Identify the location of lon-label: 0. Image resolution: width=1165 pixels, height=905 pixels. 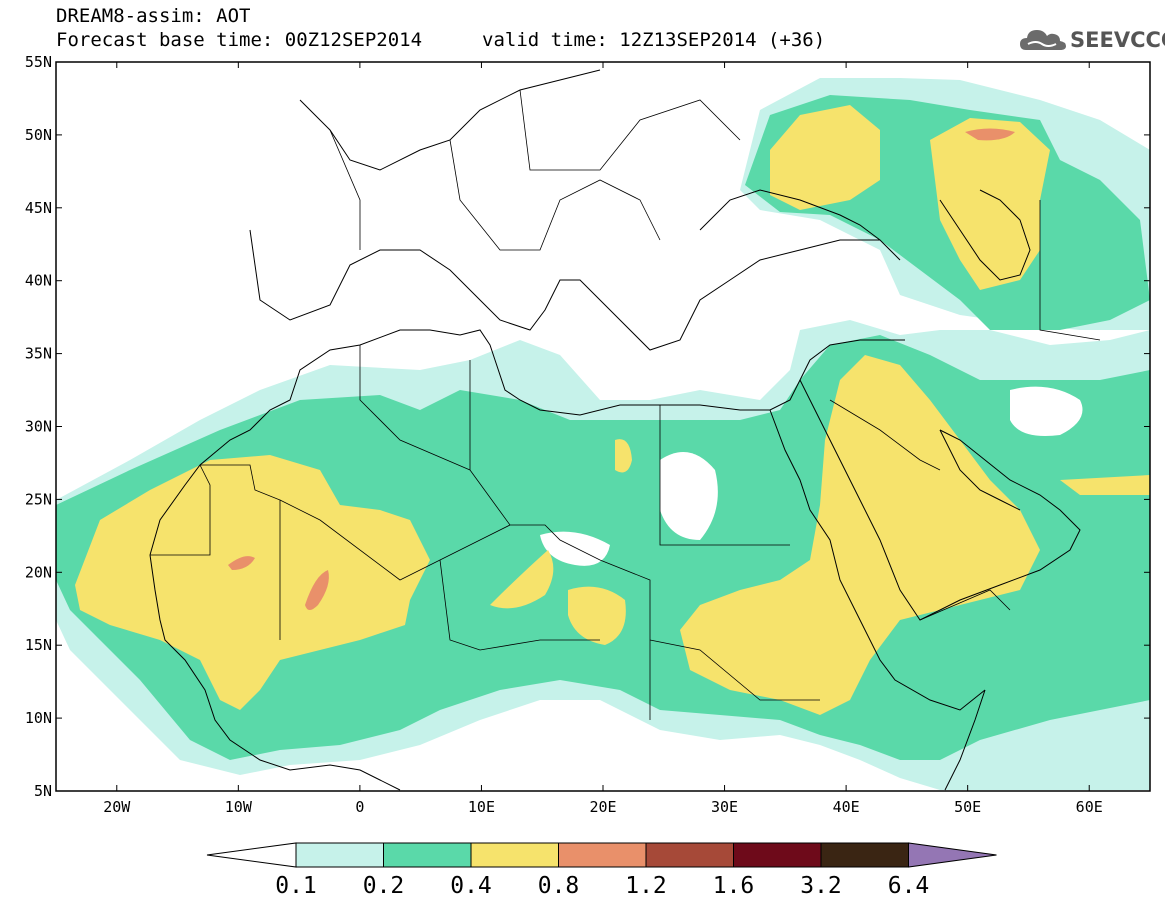
(359, 807).